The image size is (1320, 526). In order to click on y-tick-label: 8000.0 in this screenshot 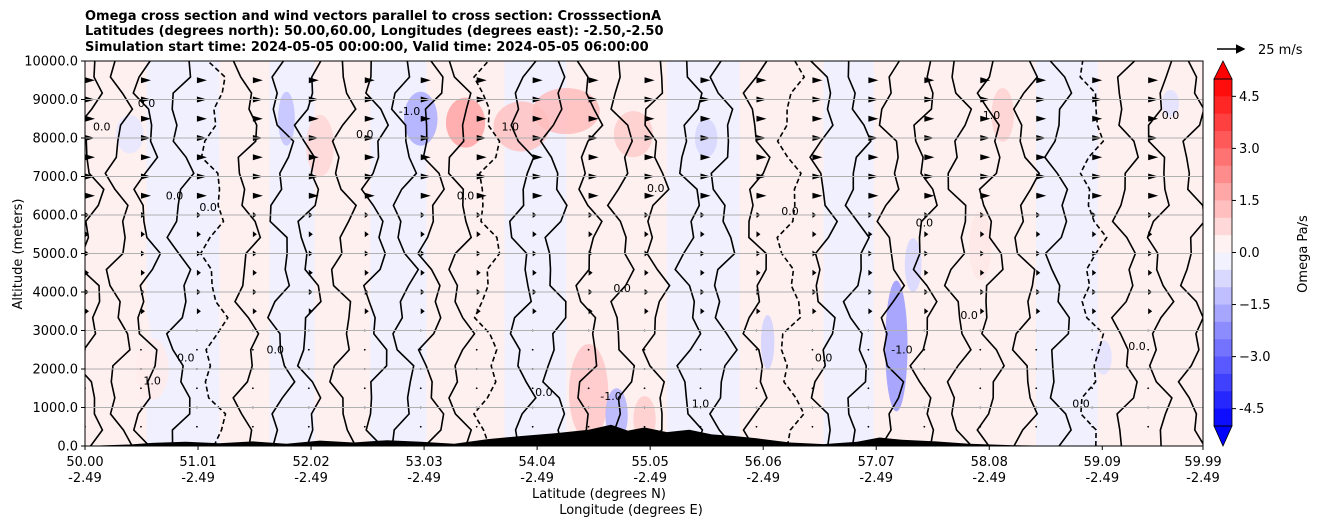, I will do `click(56, 139)`.